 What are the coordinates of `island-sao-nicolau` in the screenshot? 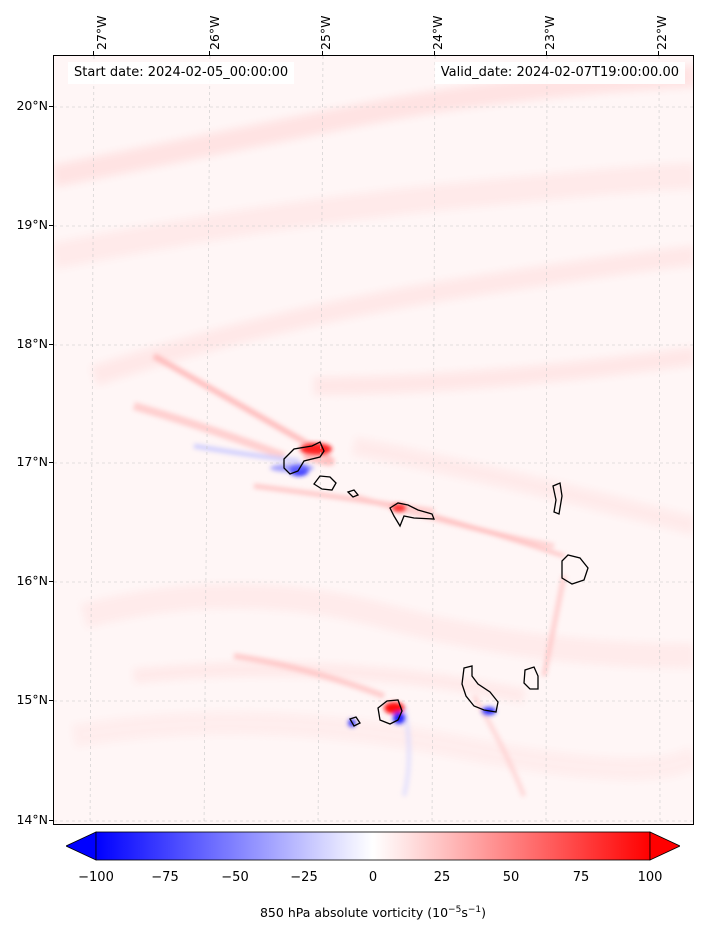 It's located at (412, 515).